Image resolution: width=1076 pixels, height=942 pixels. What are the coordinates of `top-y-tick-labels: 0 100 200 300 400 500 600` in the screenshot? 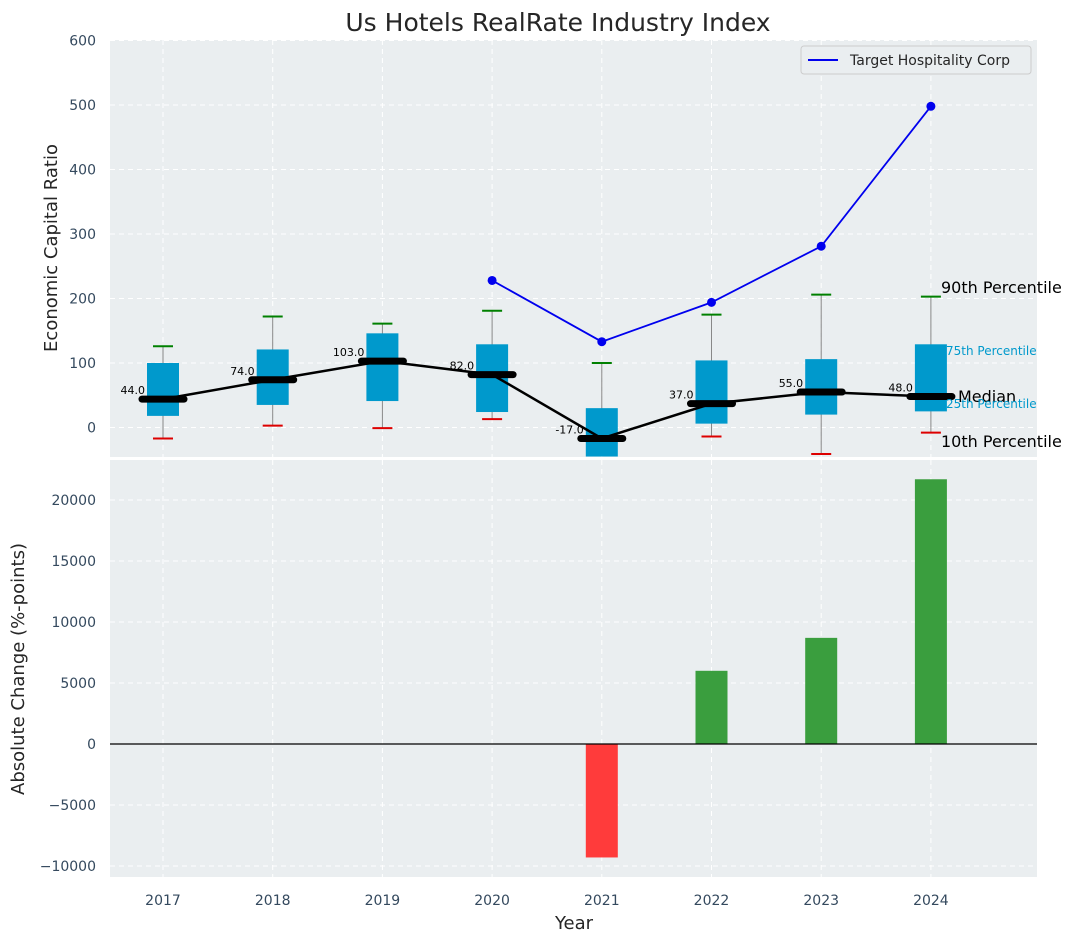 It's located at (82, 235).